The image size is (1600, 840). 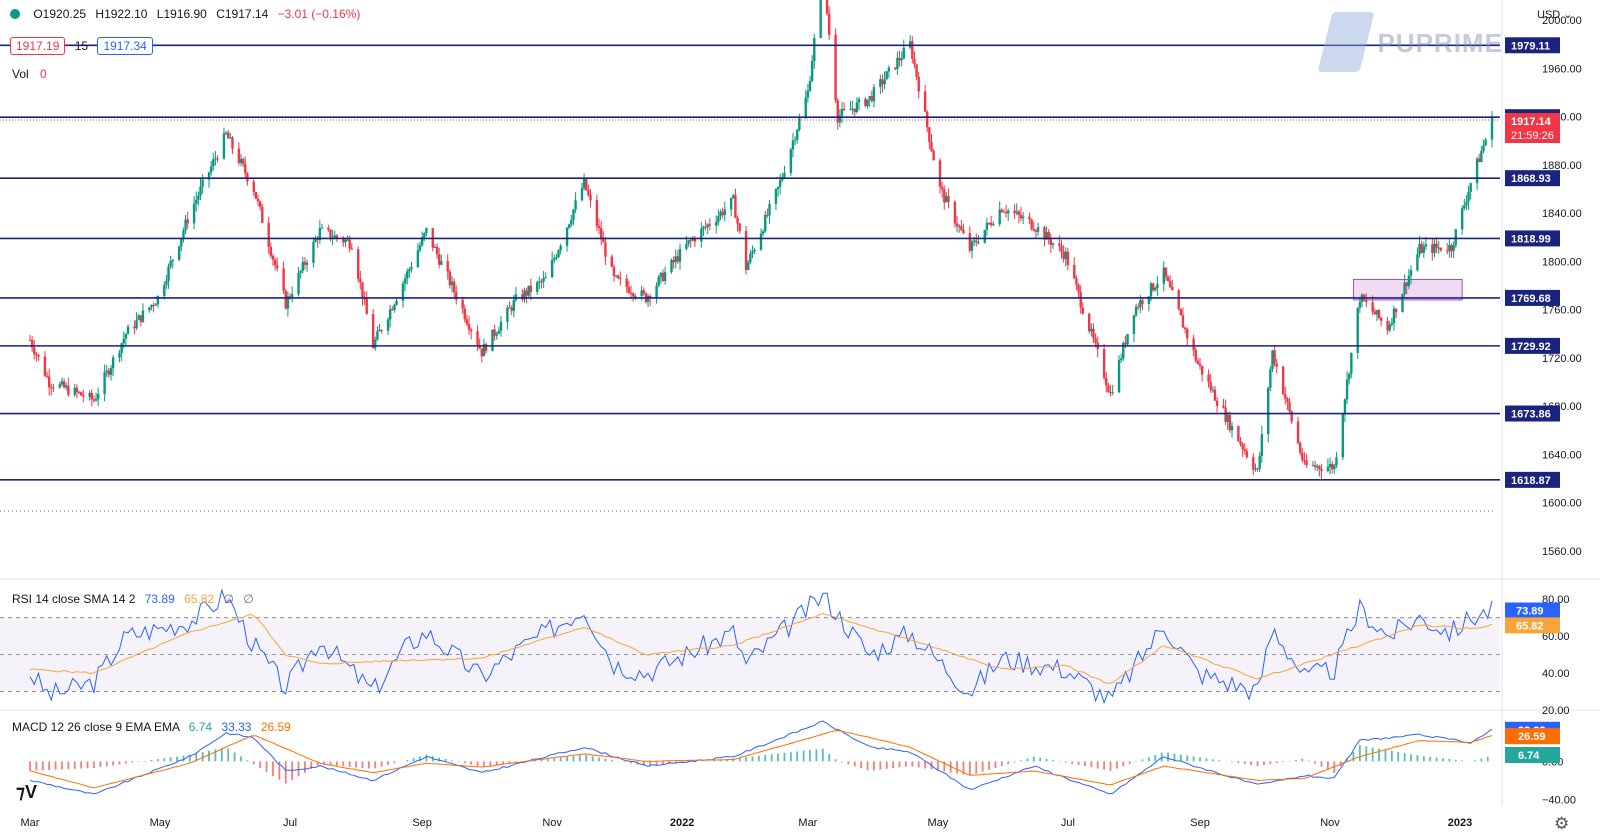 What do you see at coordinates (1562, 69) in the screenshot?
I see `price-tick-label: 1960.00` at bounding box center [1562, 69].